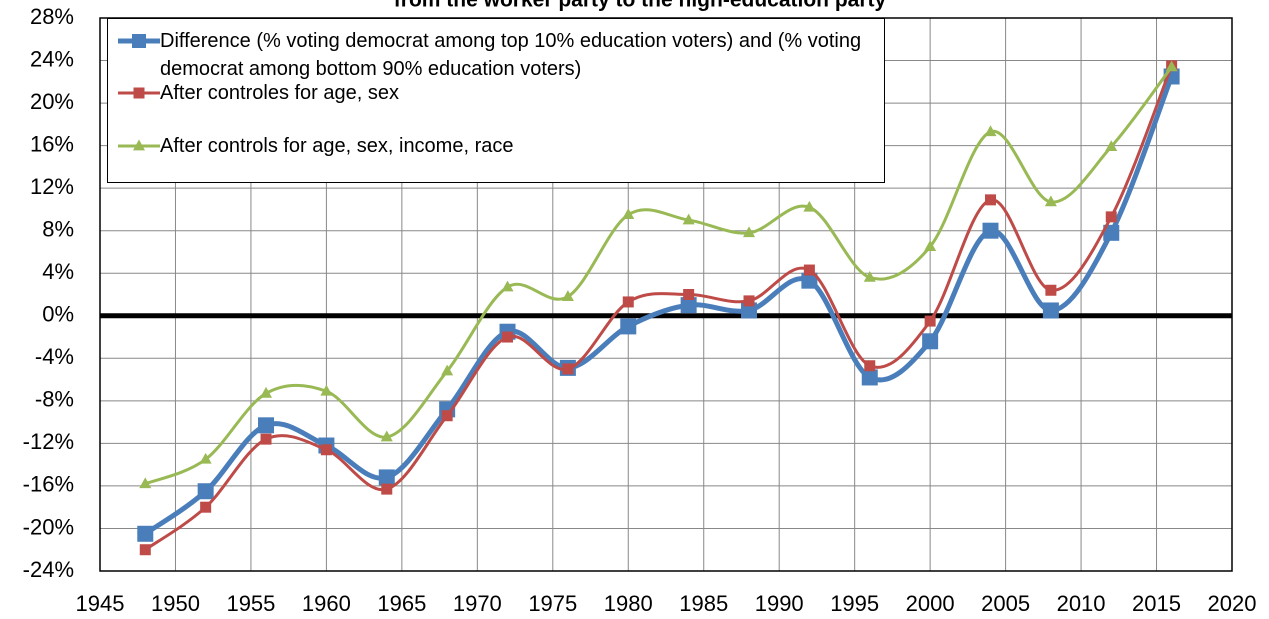 The height and width of the screenshot is (619, 1269). What do you see at coordinates (401, 603) in the screenshot?
I see `x-tick-label: 1965` at bounding box center [401, 603].